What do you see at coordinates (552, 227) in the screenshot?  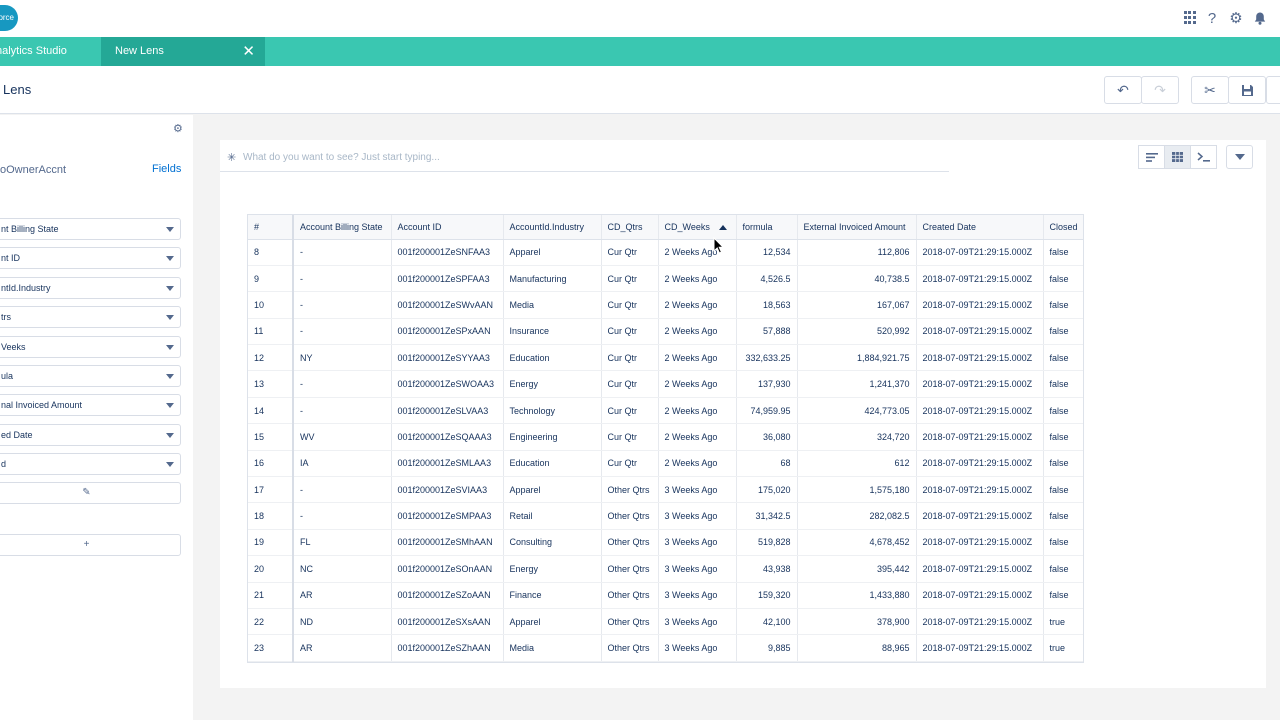 I see `column-header: AccountId.Industry` at bounding box center [552, 227].